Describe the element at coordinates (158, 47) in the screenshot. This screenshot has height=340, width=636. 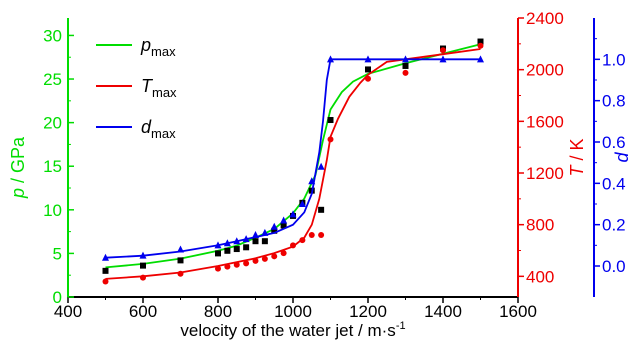
I see `legend-label-p: pmax` at that location.